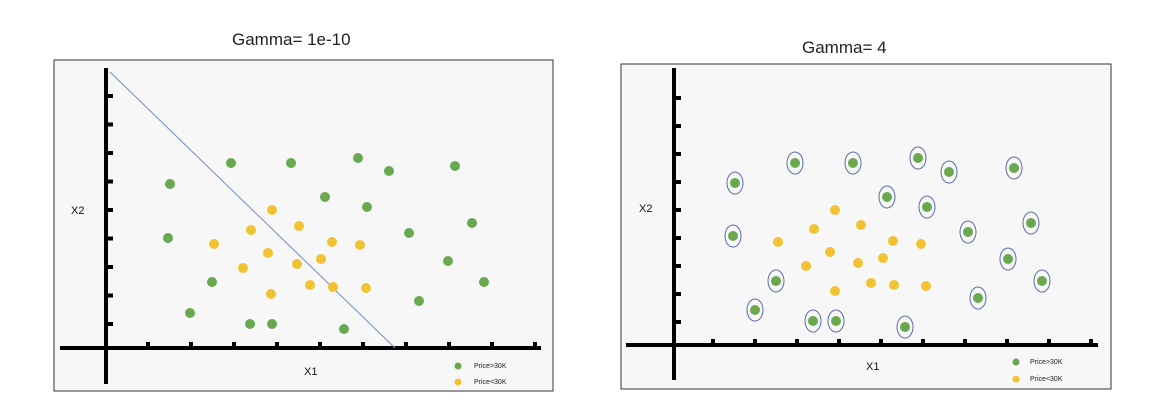 This screenshot has width=1170, height=417. I want to click on right-xlabel: X1, so click(872, 367).